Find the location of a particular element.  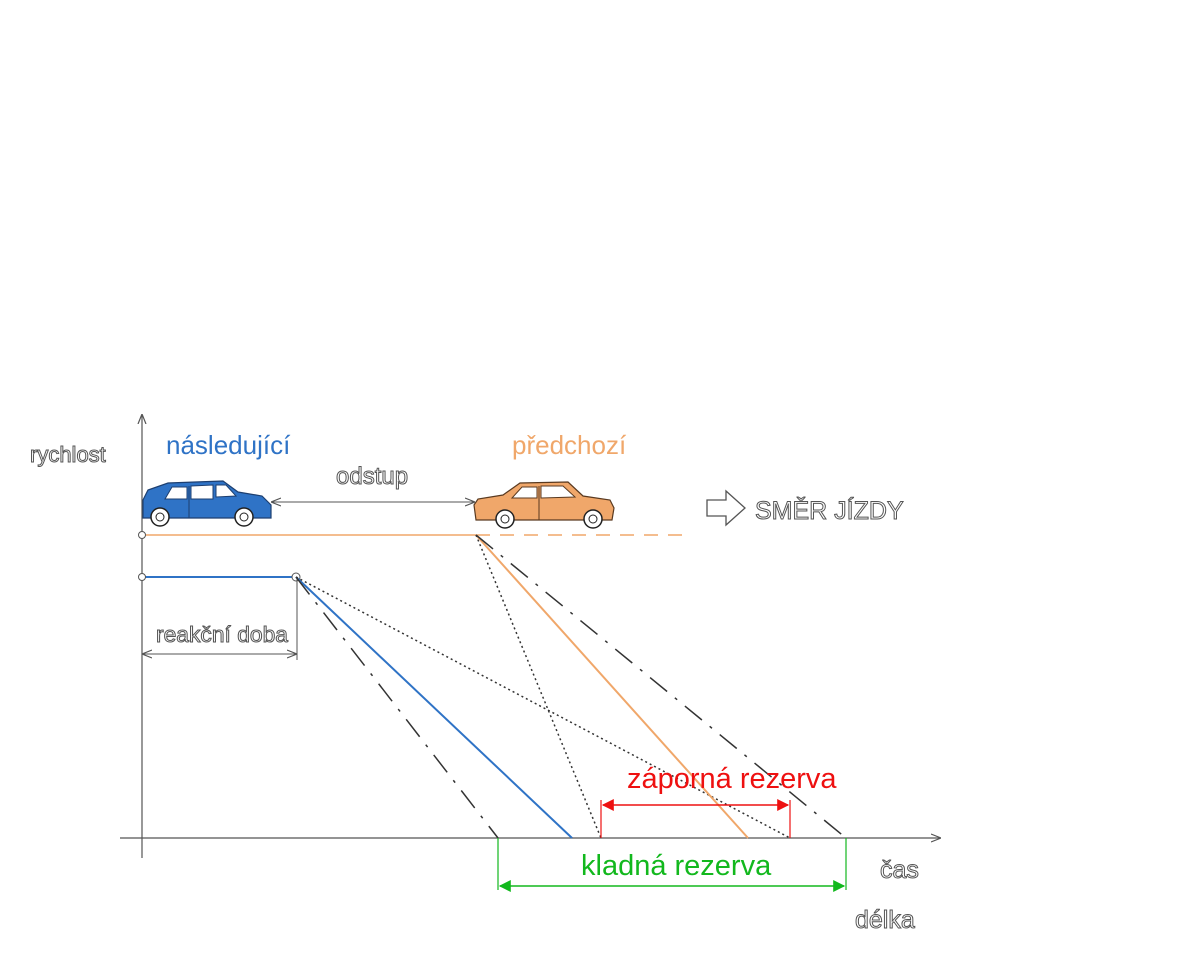

positive-reserve-label: kladná rezerva is located at coordinates (676, 866).